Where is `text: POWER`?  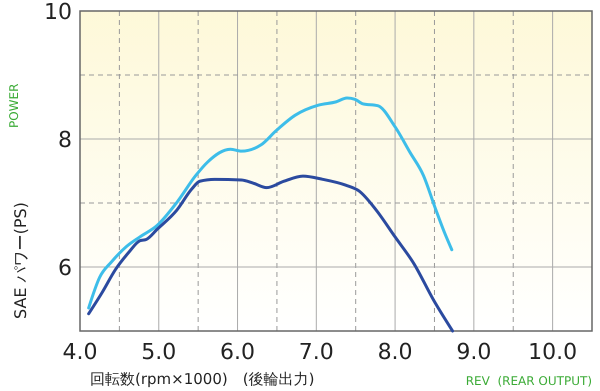
text: POWER is located at coordinates (14, 106).